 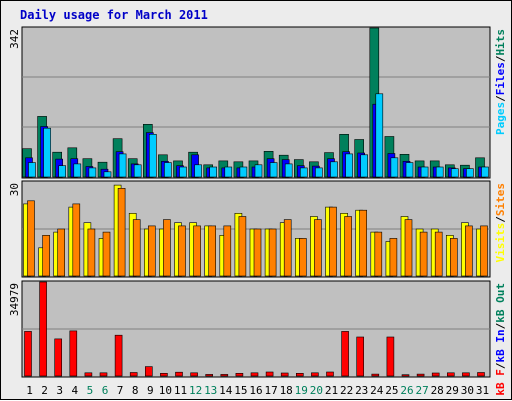 What do you see at coordinates (316, 390) in the screenshot?
I see `x-tick-label-20: 20` at bounding box center [316, 390].